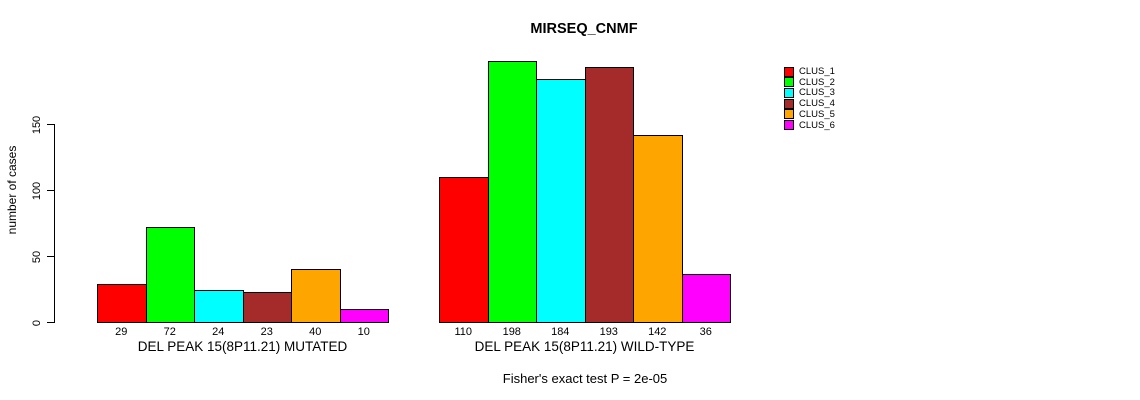 The image size is (1140, 400). What do you see at coordinates (705, 332) in the screenshot?
I see `bar-value-label: 36` at bounding box center [705, 332].